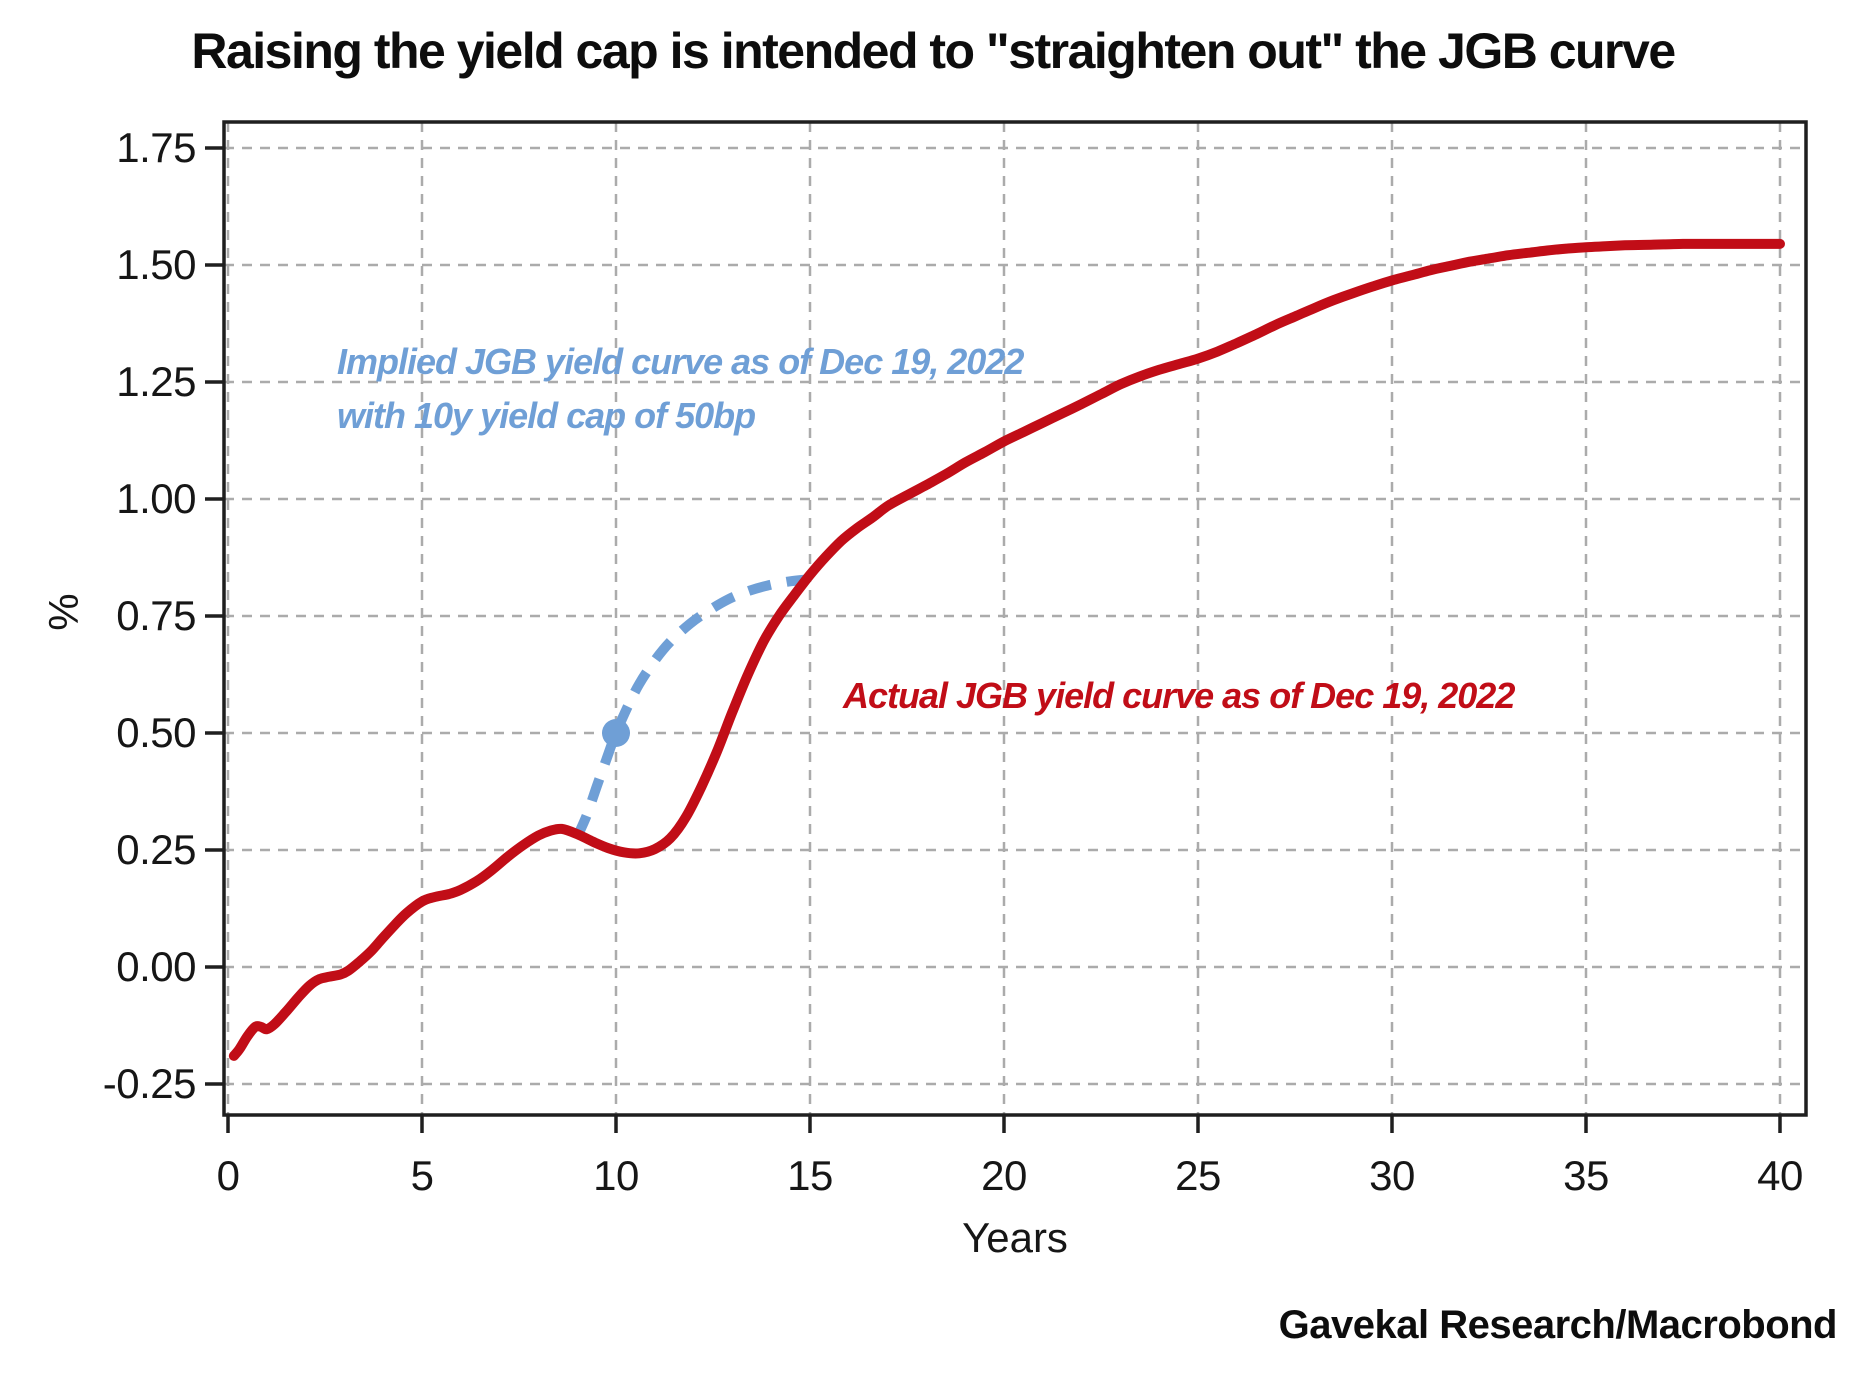  Describe the element at coordinates (1392, 1175) in the screenshot. I see `x-tick-label-30: 30` at that location.